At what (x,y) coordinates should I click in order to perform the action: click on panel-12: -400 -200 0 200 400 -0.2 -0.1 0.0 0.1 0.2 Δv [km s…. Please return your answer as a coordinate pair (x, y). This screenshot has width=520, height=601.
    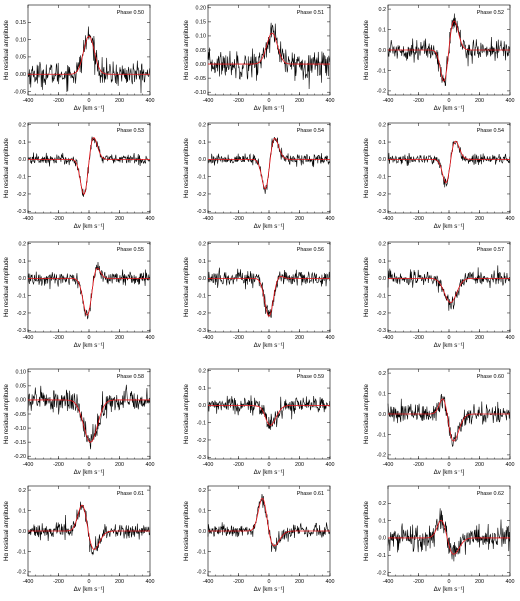
    Looking at the image, I should click on (439, 422).